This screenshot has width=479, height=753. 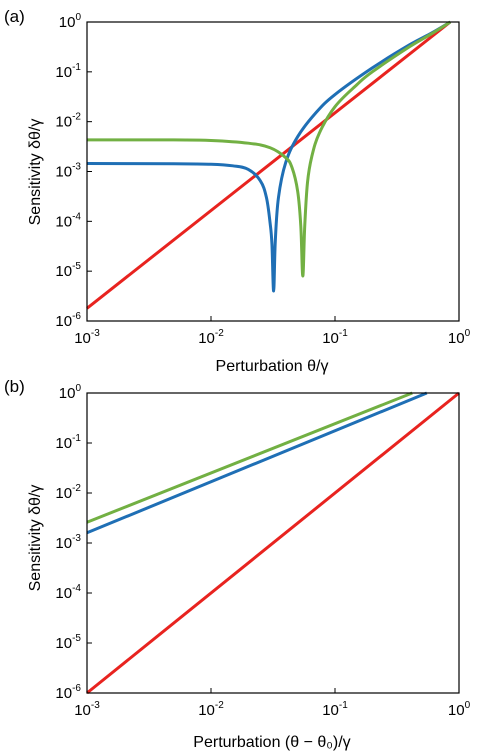 What do you see at coordinates (68, 642) in the screenshot?
I see `panel-b-ytick-label: 10⁻⁵` at bounding box center [68, 642].